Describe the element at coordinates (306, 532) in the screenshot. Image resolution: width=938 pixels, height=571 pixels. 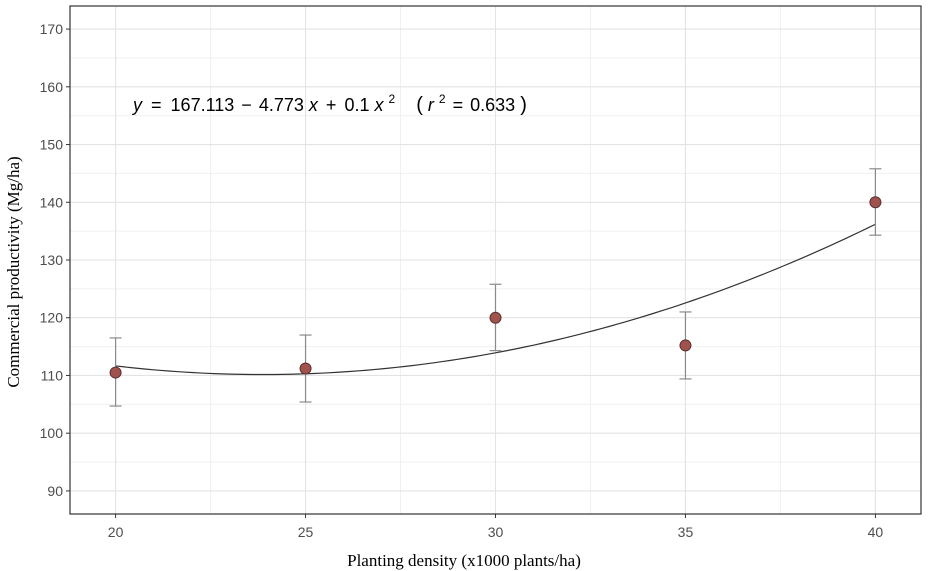
I see `x-tick-label: 25` at that location.